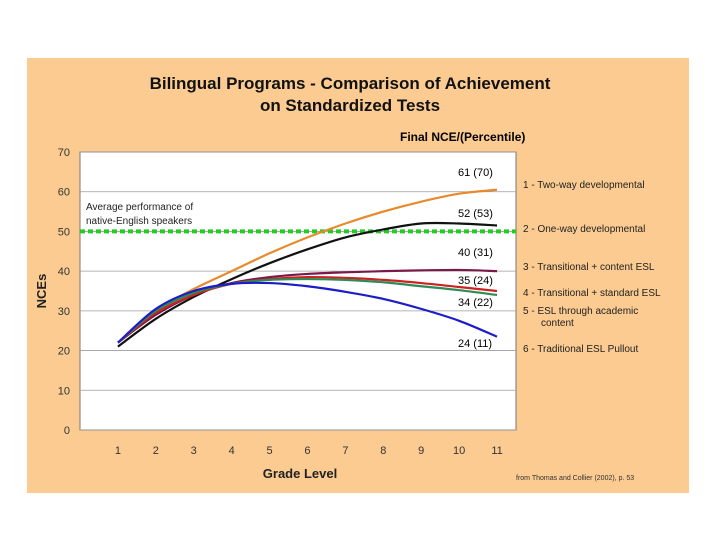  What do you see at coordinates (463, 137) in the screenshot?
I see `chart-subtitle: Final NCE/(Percentile)` at bounding box center [463, 137].